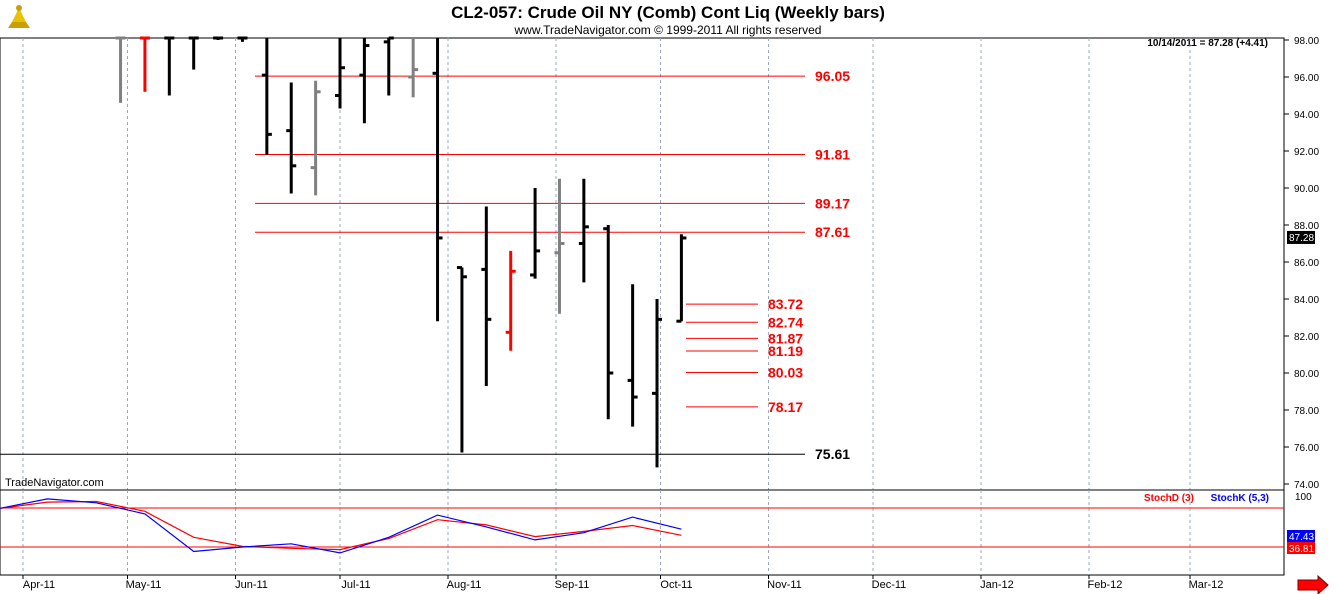  Describe the element at coordinates (144, 585) in the screenshot. I see `time-tick-label: May-11` at that location.